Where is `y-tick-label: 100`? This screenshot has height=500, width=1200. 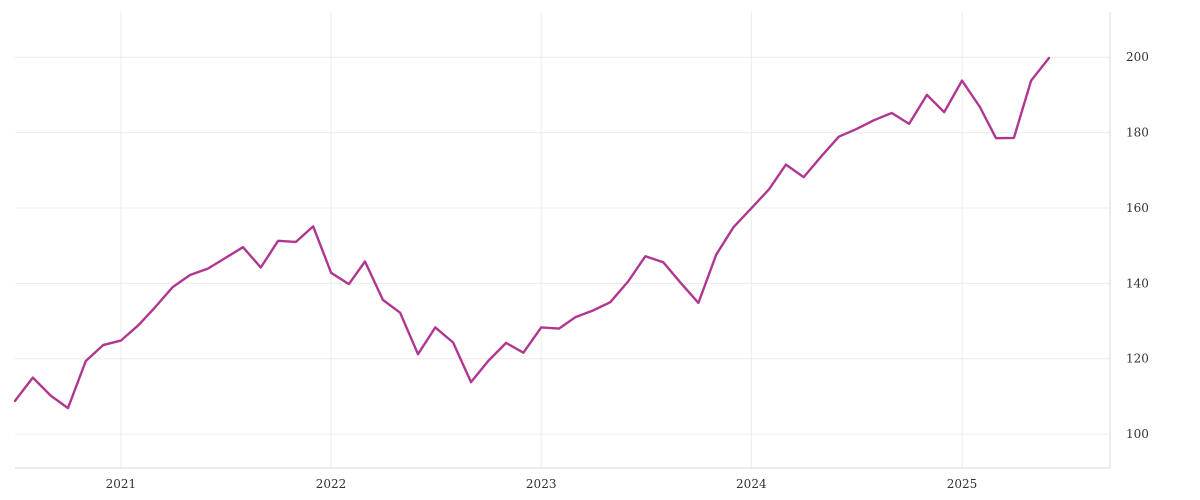
y-tick-label: 100 is located at coordinates (1137, 434).